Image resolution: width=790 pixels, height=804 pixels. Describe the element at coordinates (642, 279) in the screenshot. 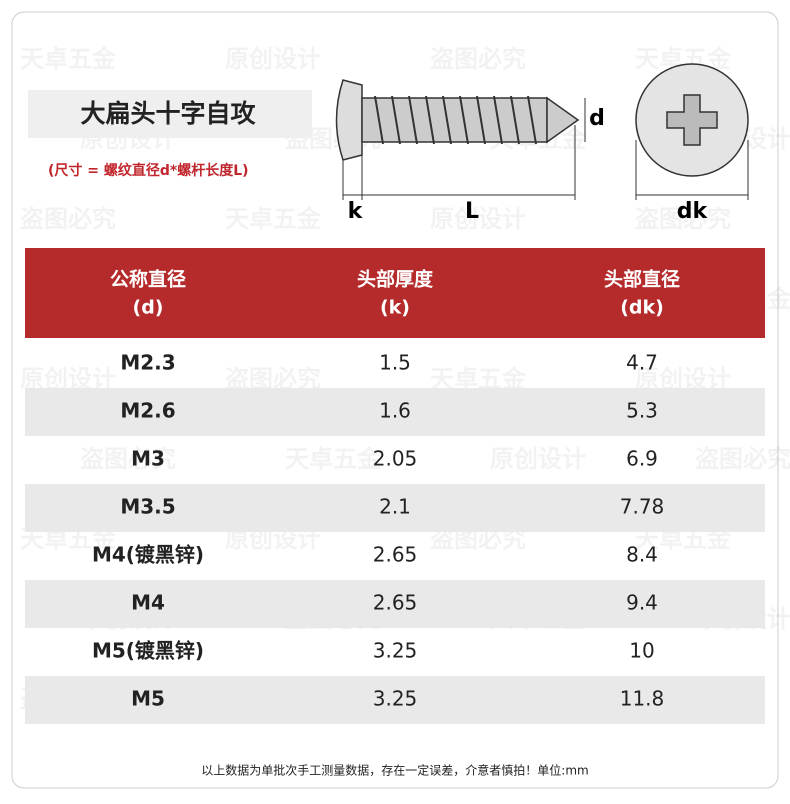

I see `column-header: 头部直径` at that location.